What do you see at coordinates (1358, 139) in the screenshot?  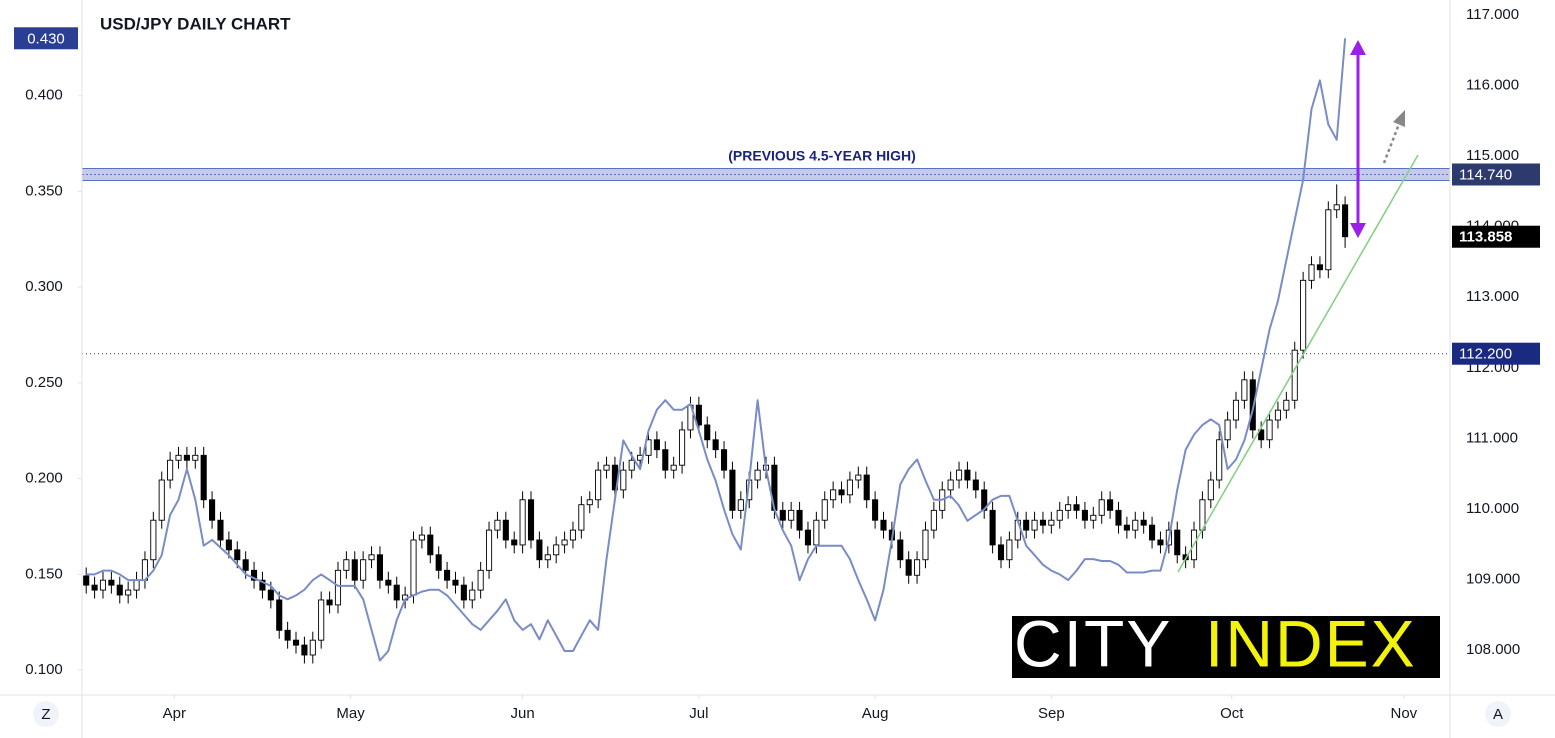 I see `range-arrow` at bounding box center [1358, 139].